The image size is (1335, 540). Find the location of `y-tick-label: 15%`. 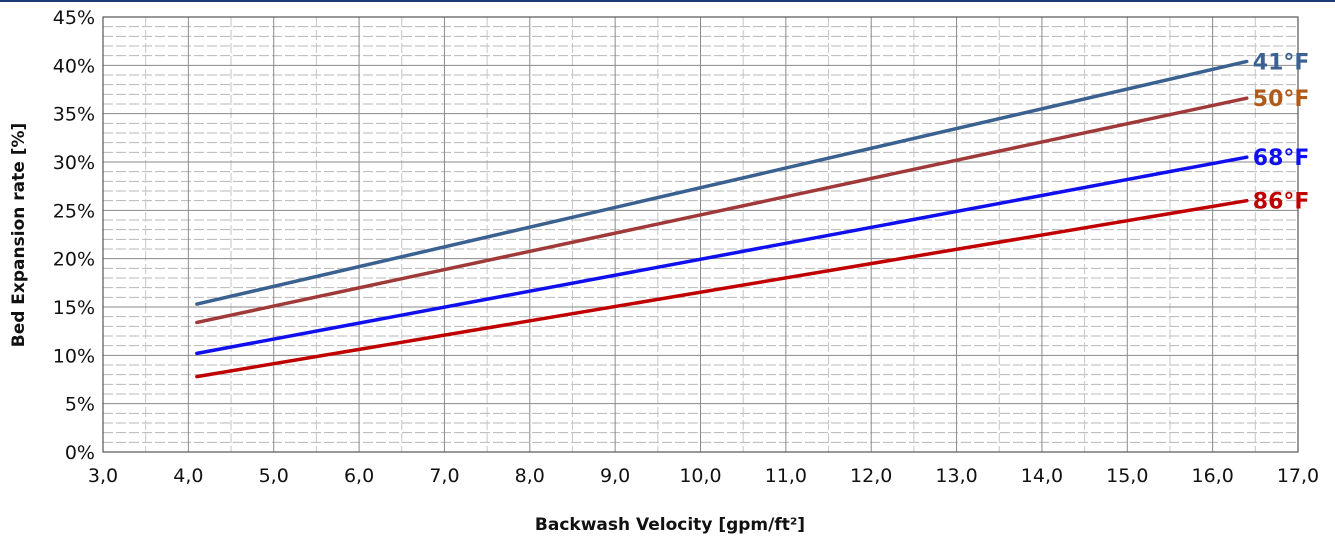

y-tick-label: 15% is located at coordinates (74, 308).